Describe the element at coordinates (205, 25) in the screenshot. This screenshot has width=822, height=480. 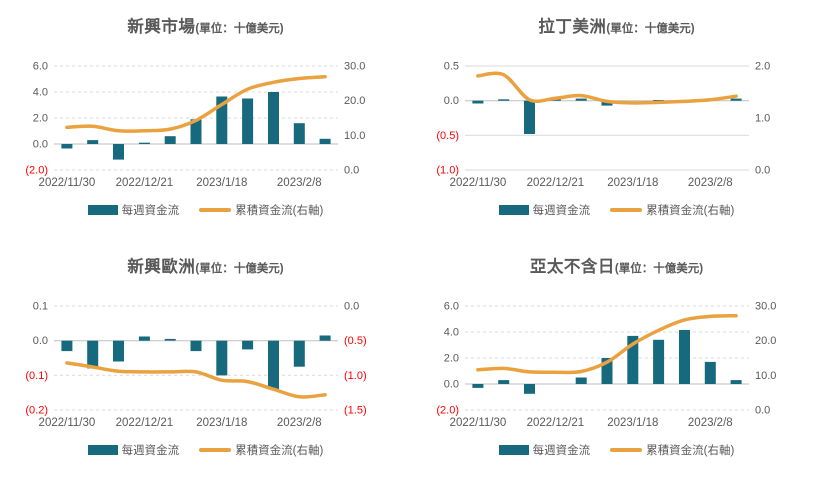
I see `chart-title: 新興市場(單位：十億美元)` at that location.